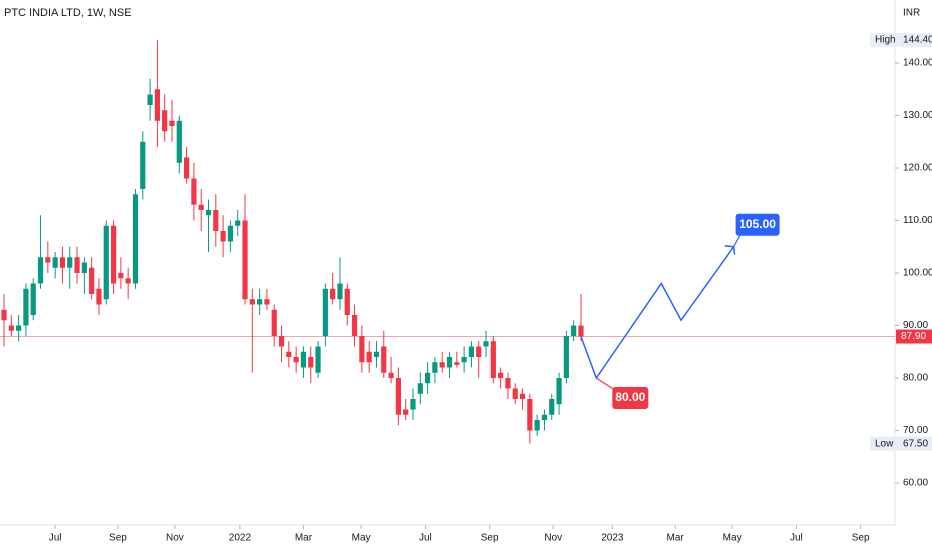 The height and width of the screenshot is (550, 932). What do you see at coordinates (917, 115) in the screenshot?
I see `y-tick-label: 130.00` at bounding box center [917, 115].